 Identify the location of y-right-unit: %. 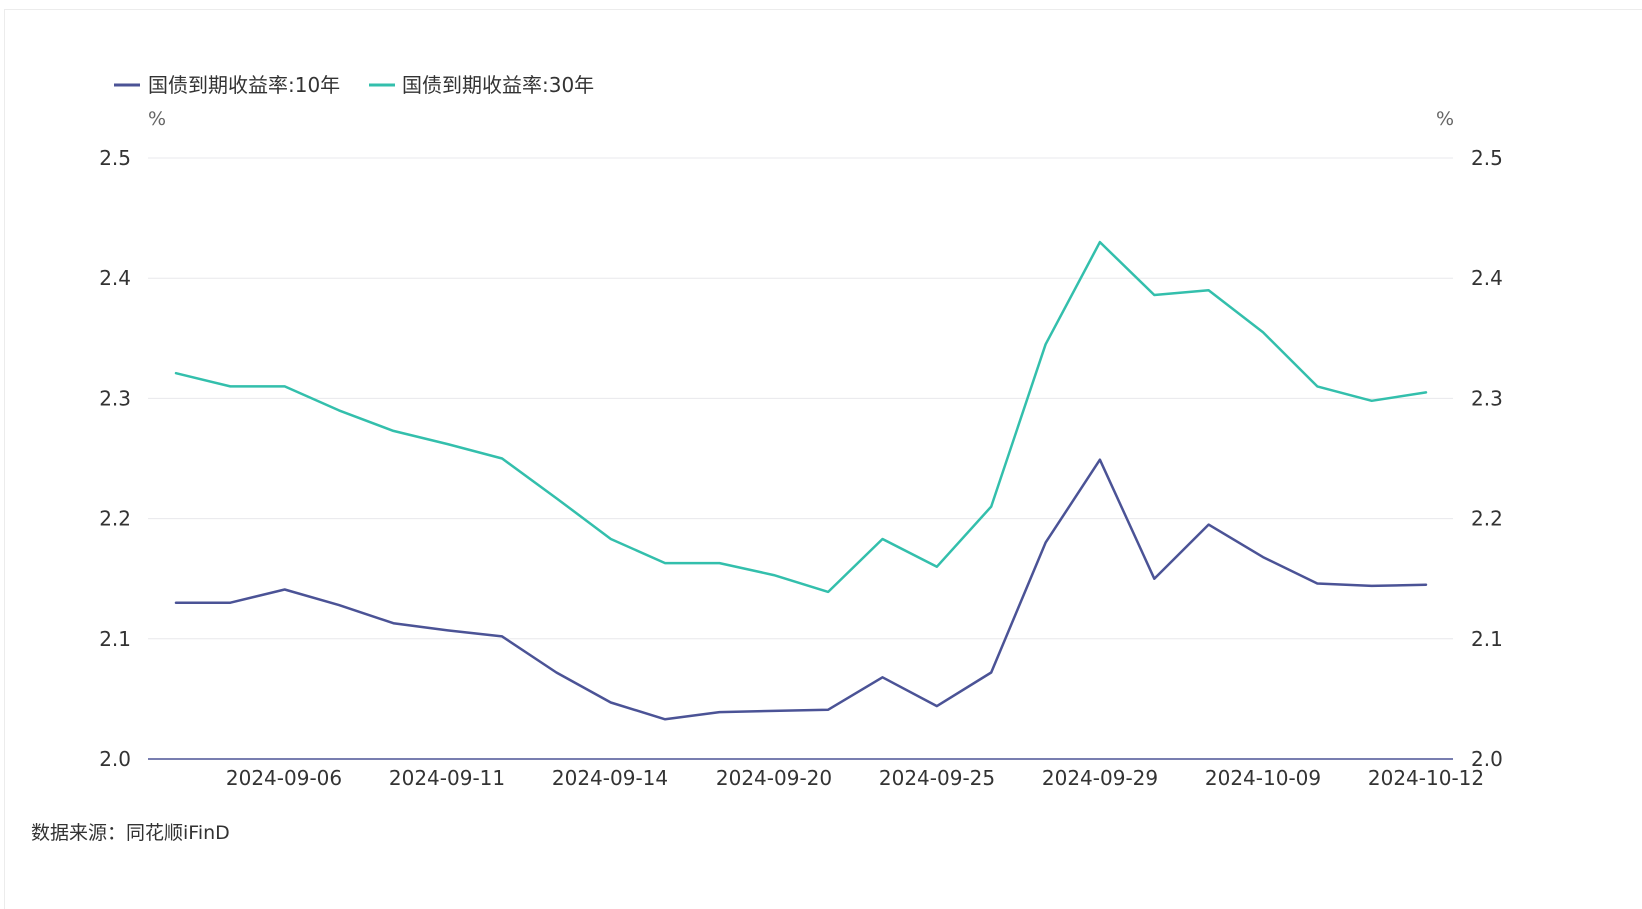
(1445, 119).